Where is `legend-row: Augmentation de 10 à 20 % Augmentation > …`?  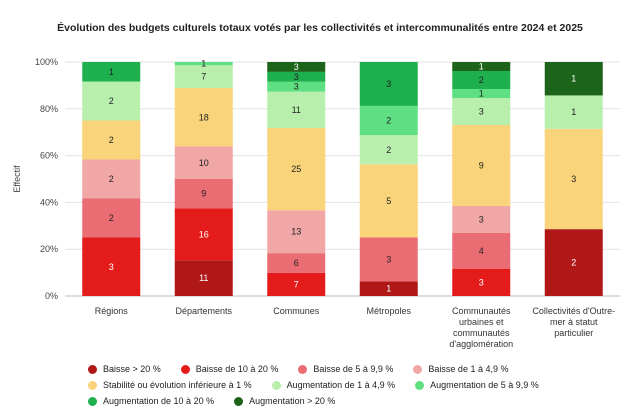
legend-row: Augmentation de 10 à 20 % Augmentation > … is located at coordinates (328, 401).